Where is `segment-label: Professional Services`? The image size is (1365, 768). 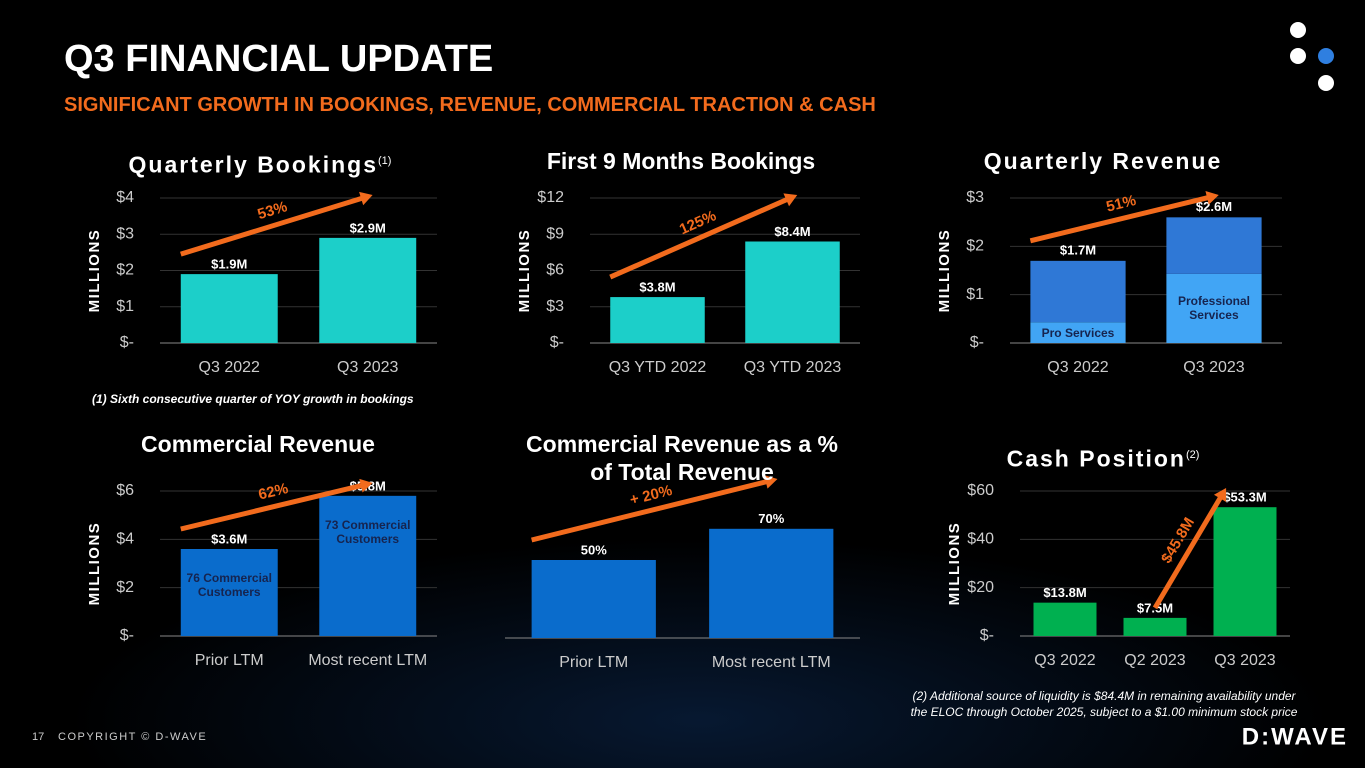
segment-label: Professional Services is located at coordinates (1213, 308).